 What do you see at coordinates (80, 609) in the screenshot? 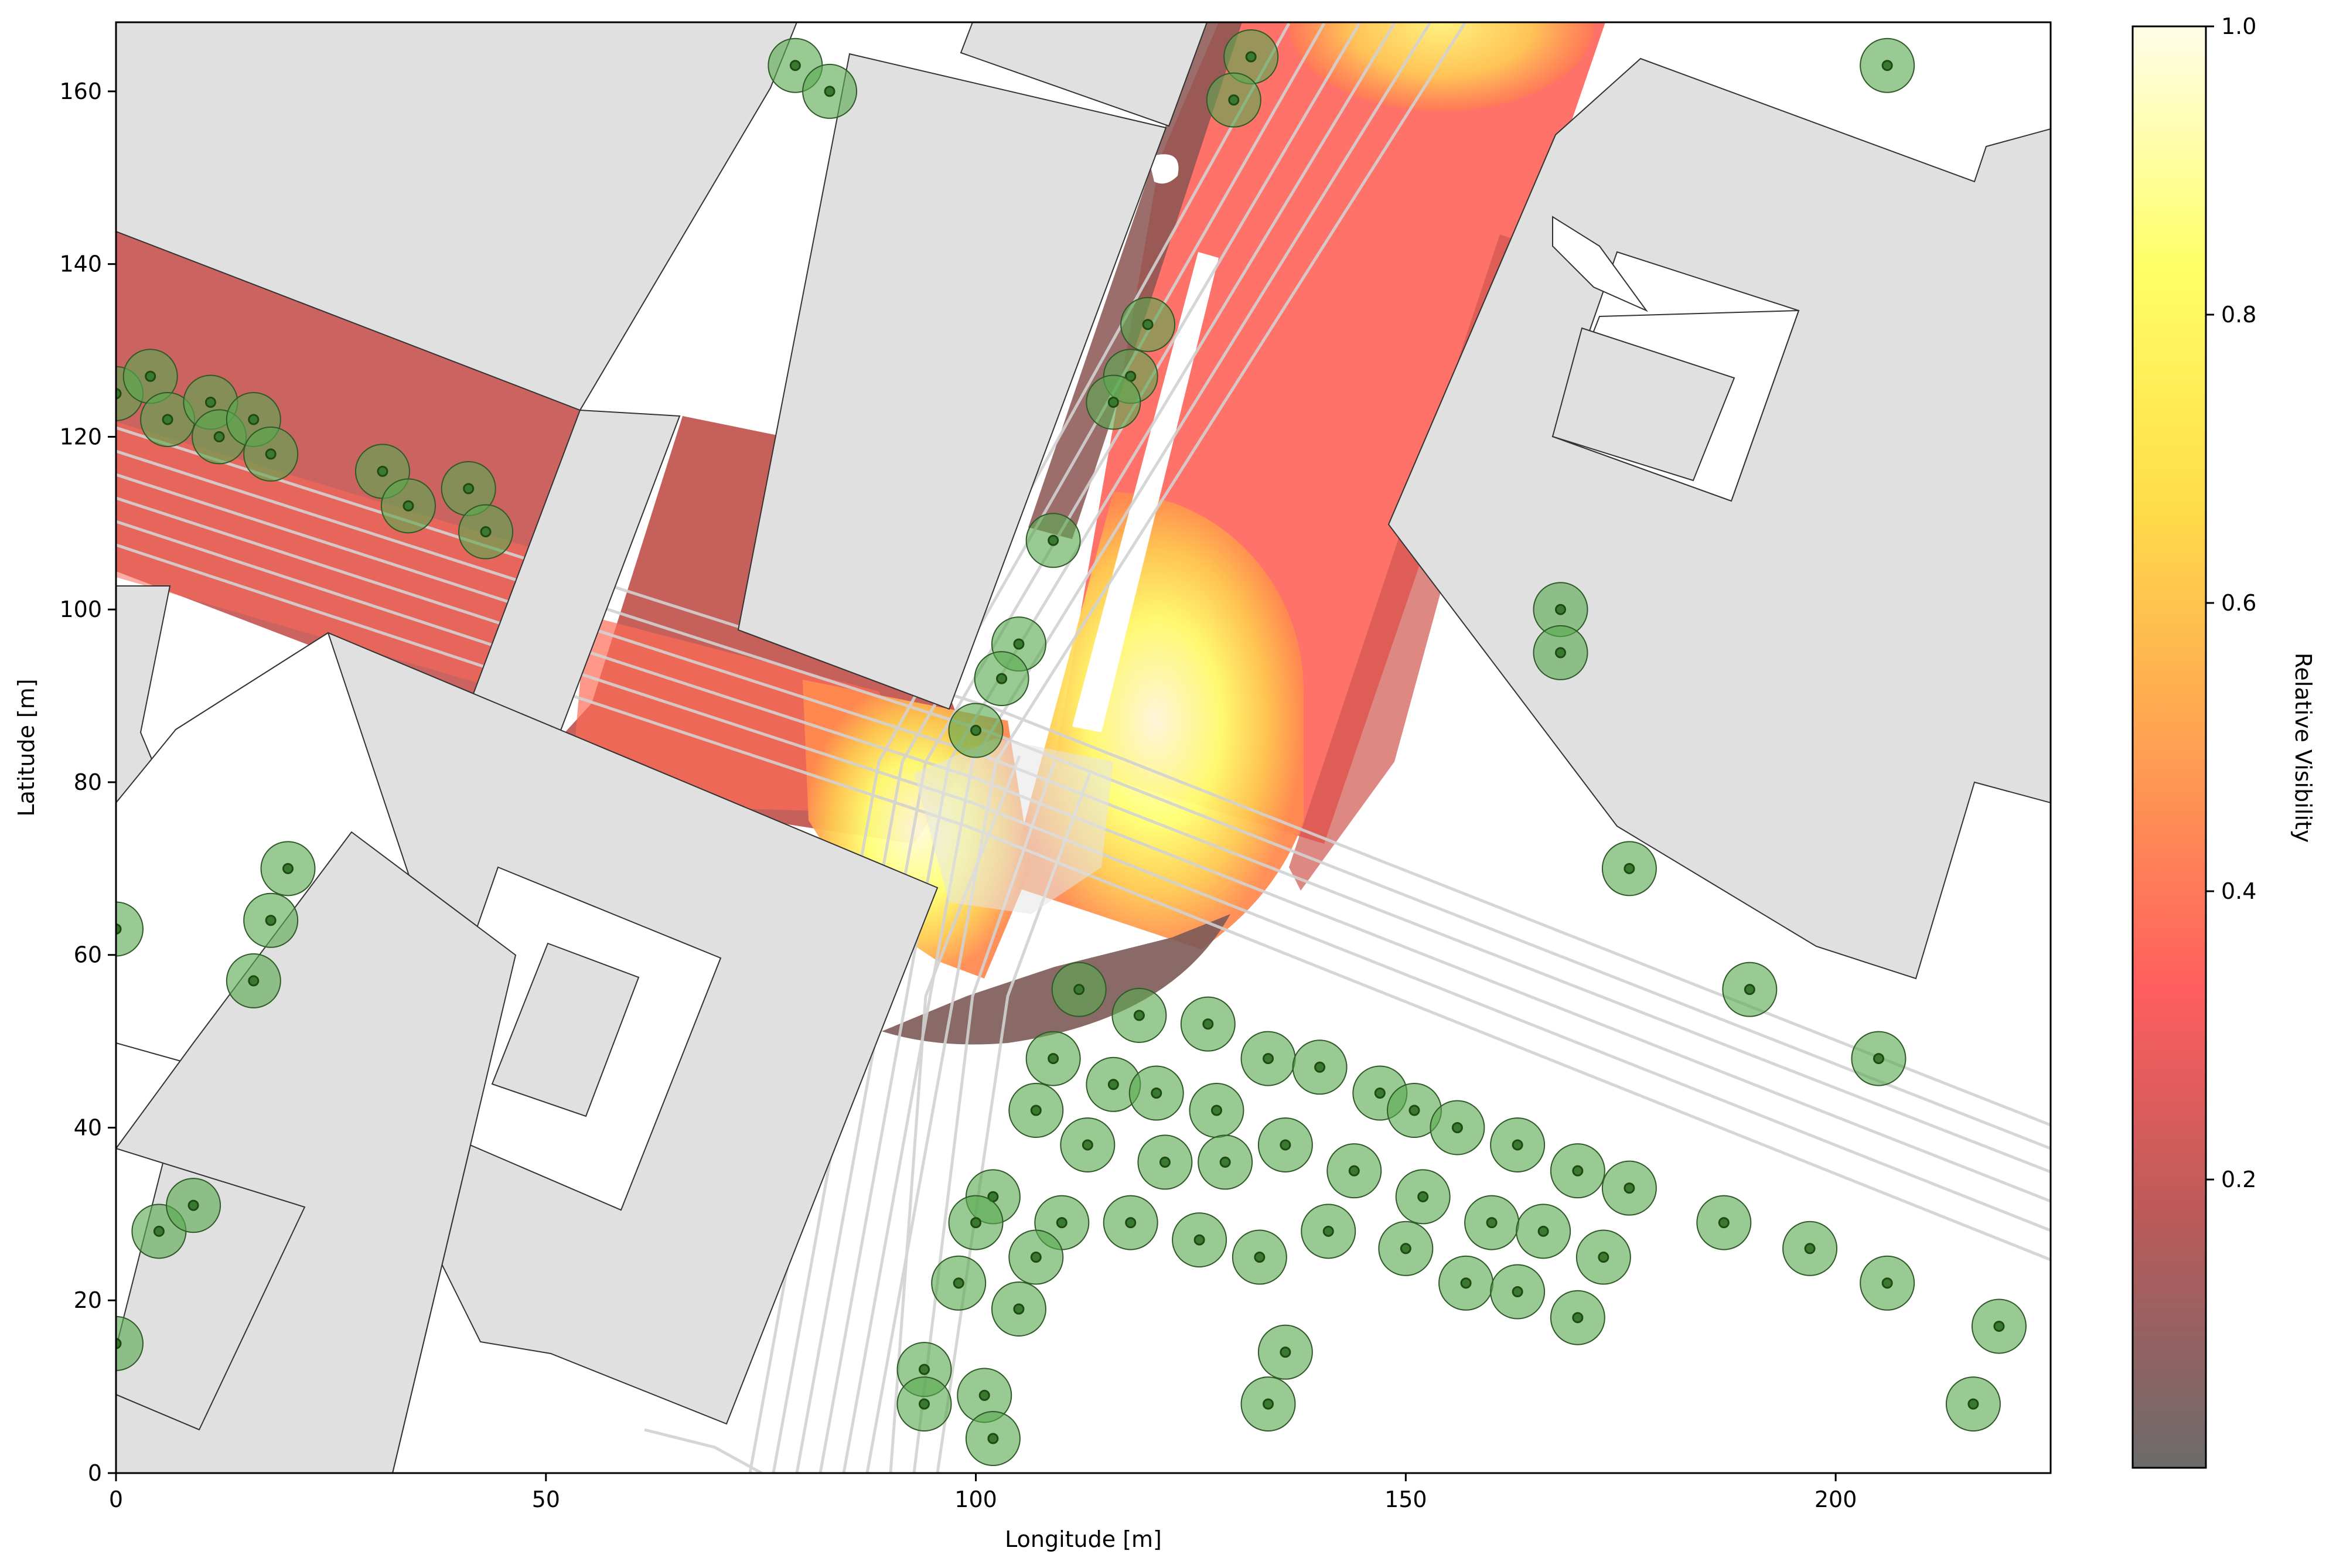
I see `y-tick-label: 100` at bounding box center [80, 609].